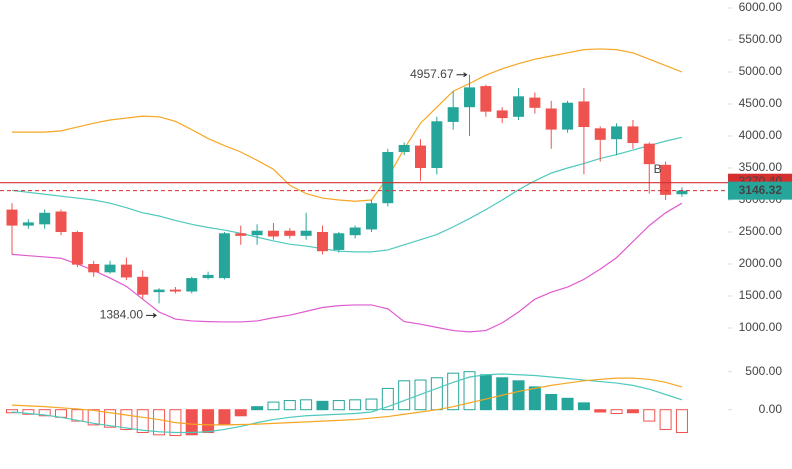  Describe the element at coordinates (771, 409) in the screenshot. I see `y-tick-label: 0.00` at that location.